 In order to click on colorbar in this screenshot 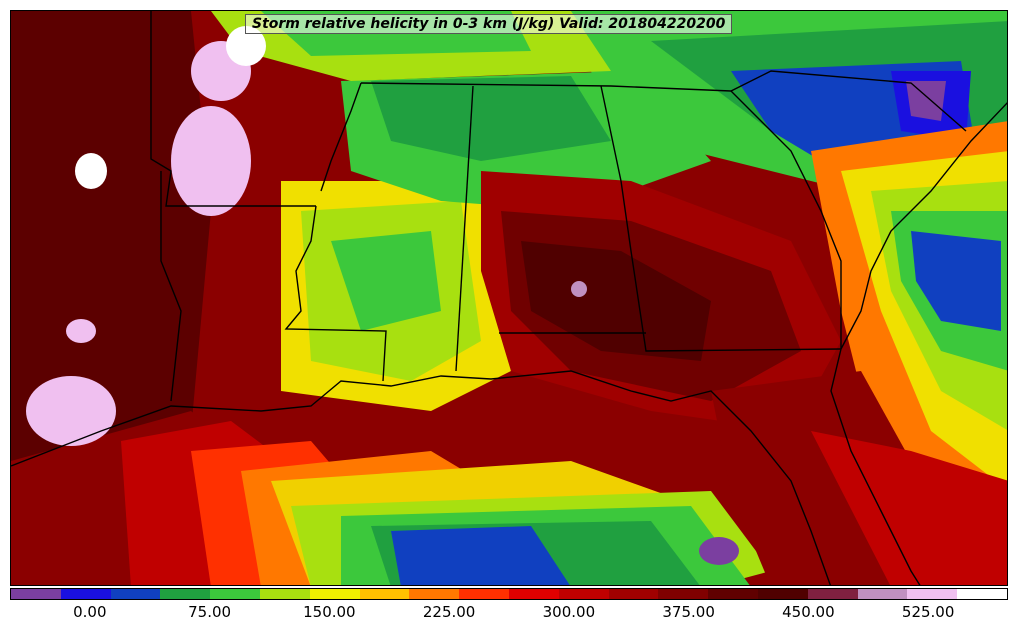, I will do `click(509, 594)`.